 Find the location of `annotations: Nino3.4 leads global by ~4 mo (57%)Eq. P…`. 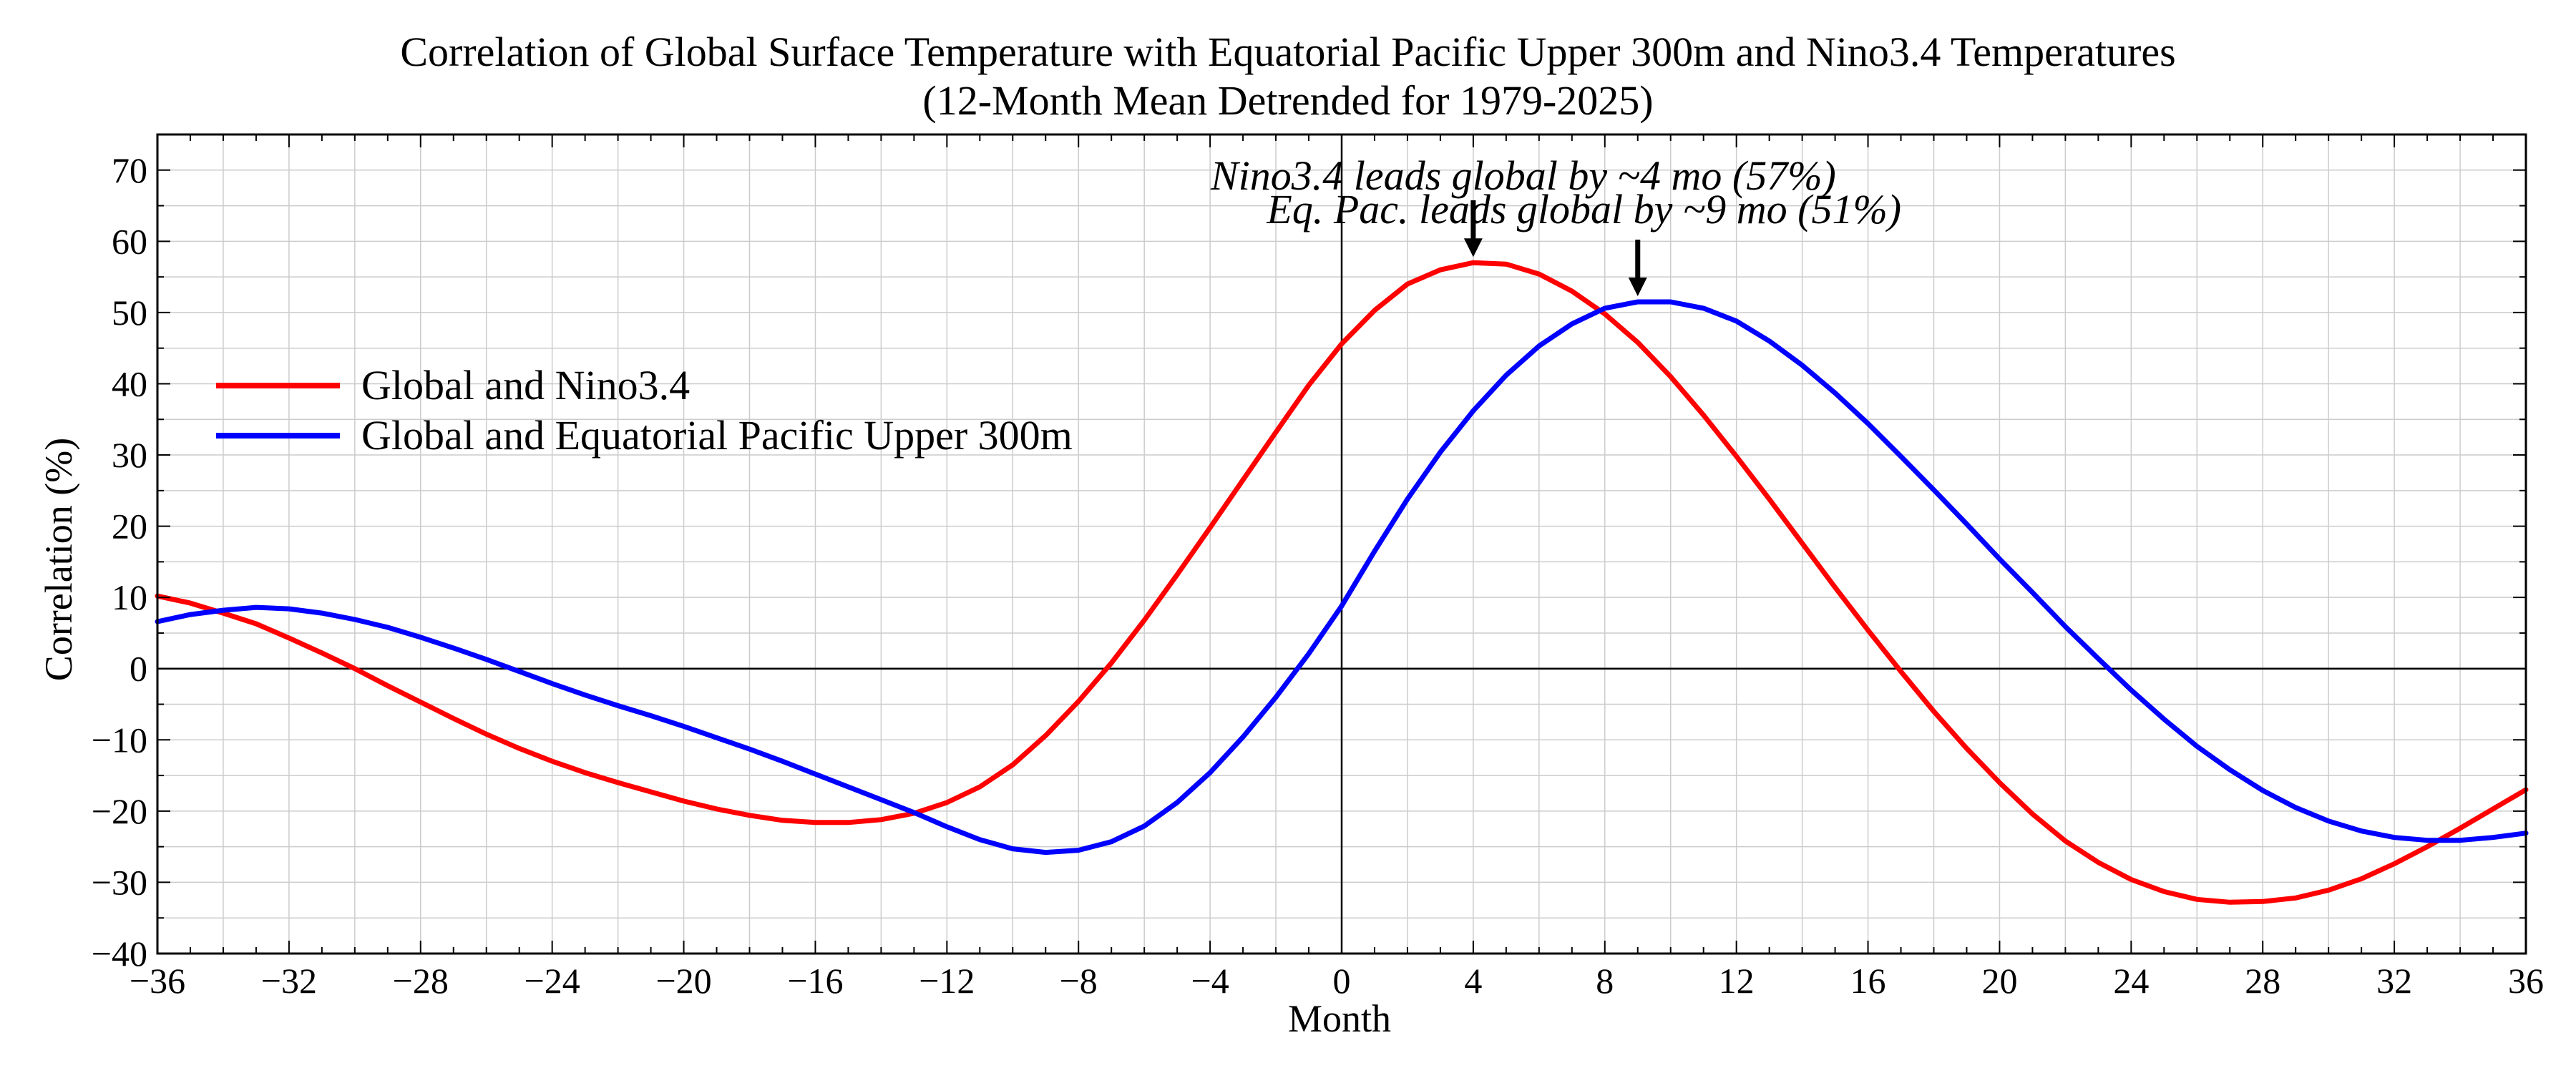

annotations: Nino3.4 leads global by ~4 mo (57%)Eq. P… is located at coordinates (1555, 224).